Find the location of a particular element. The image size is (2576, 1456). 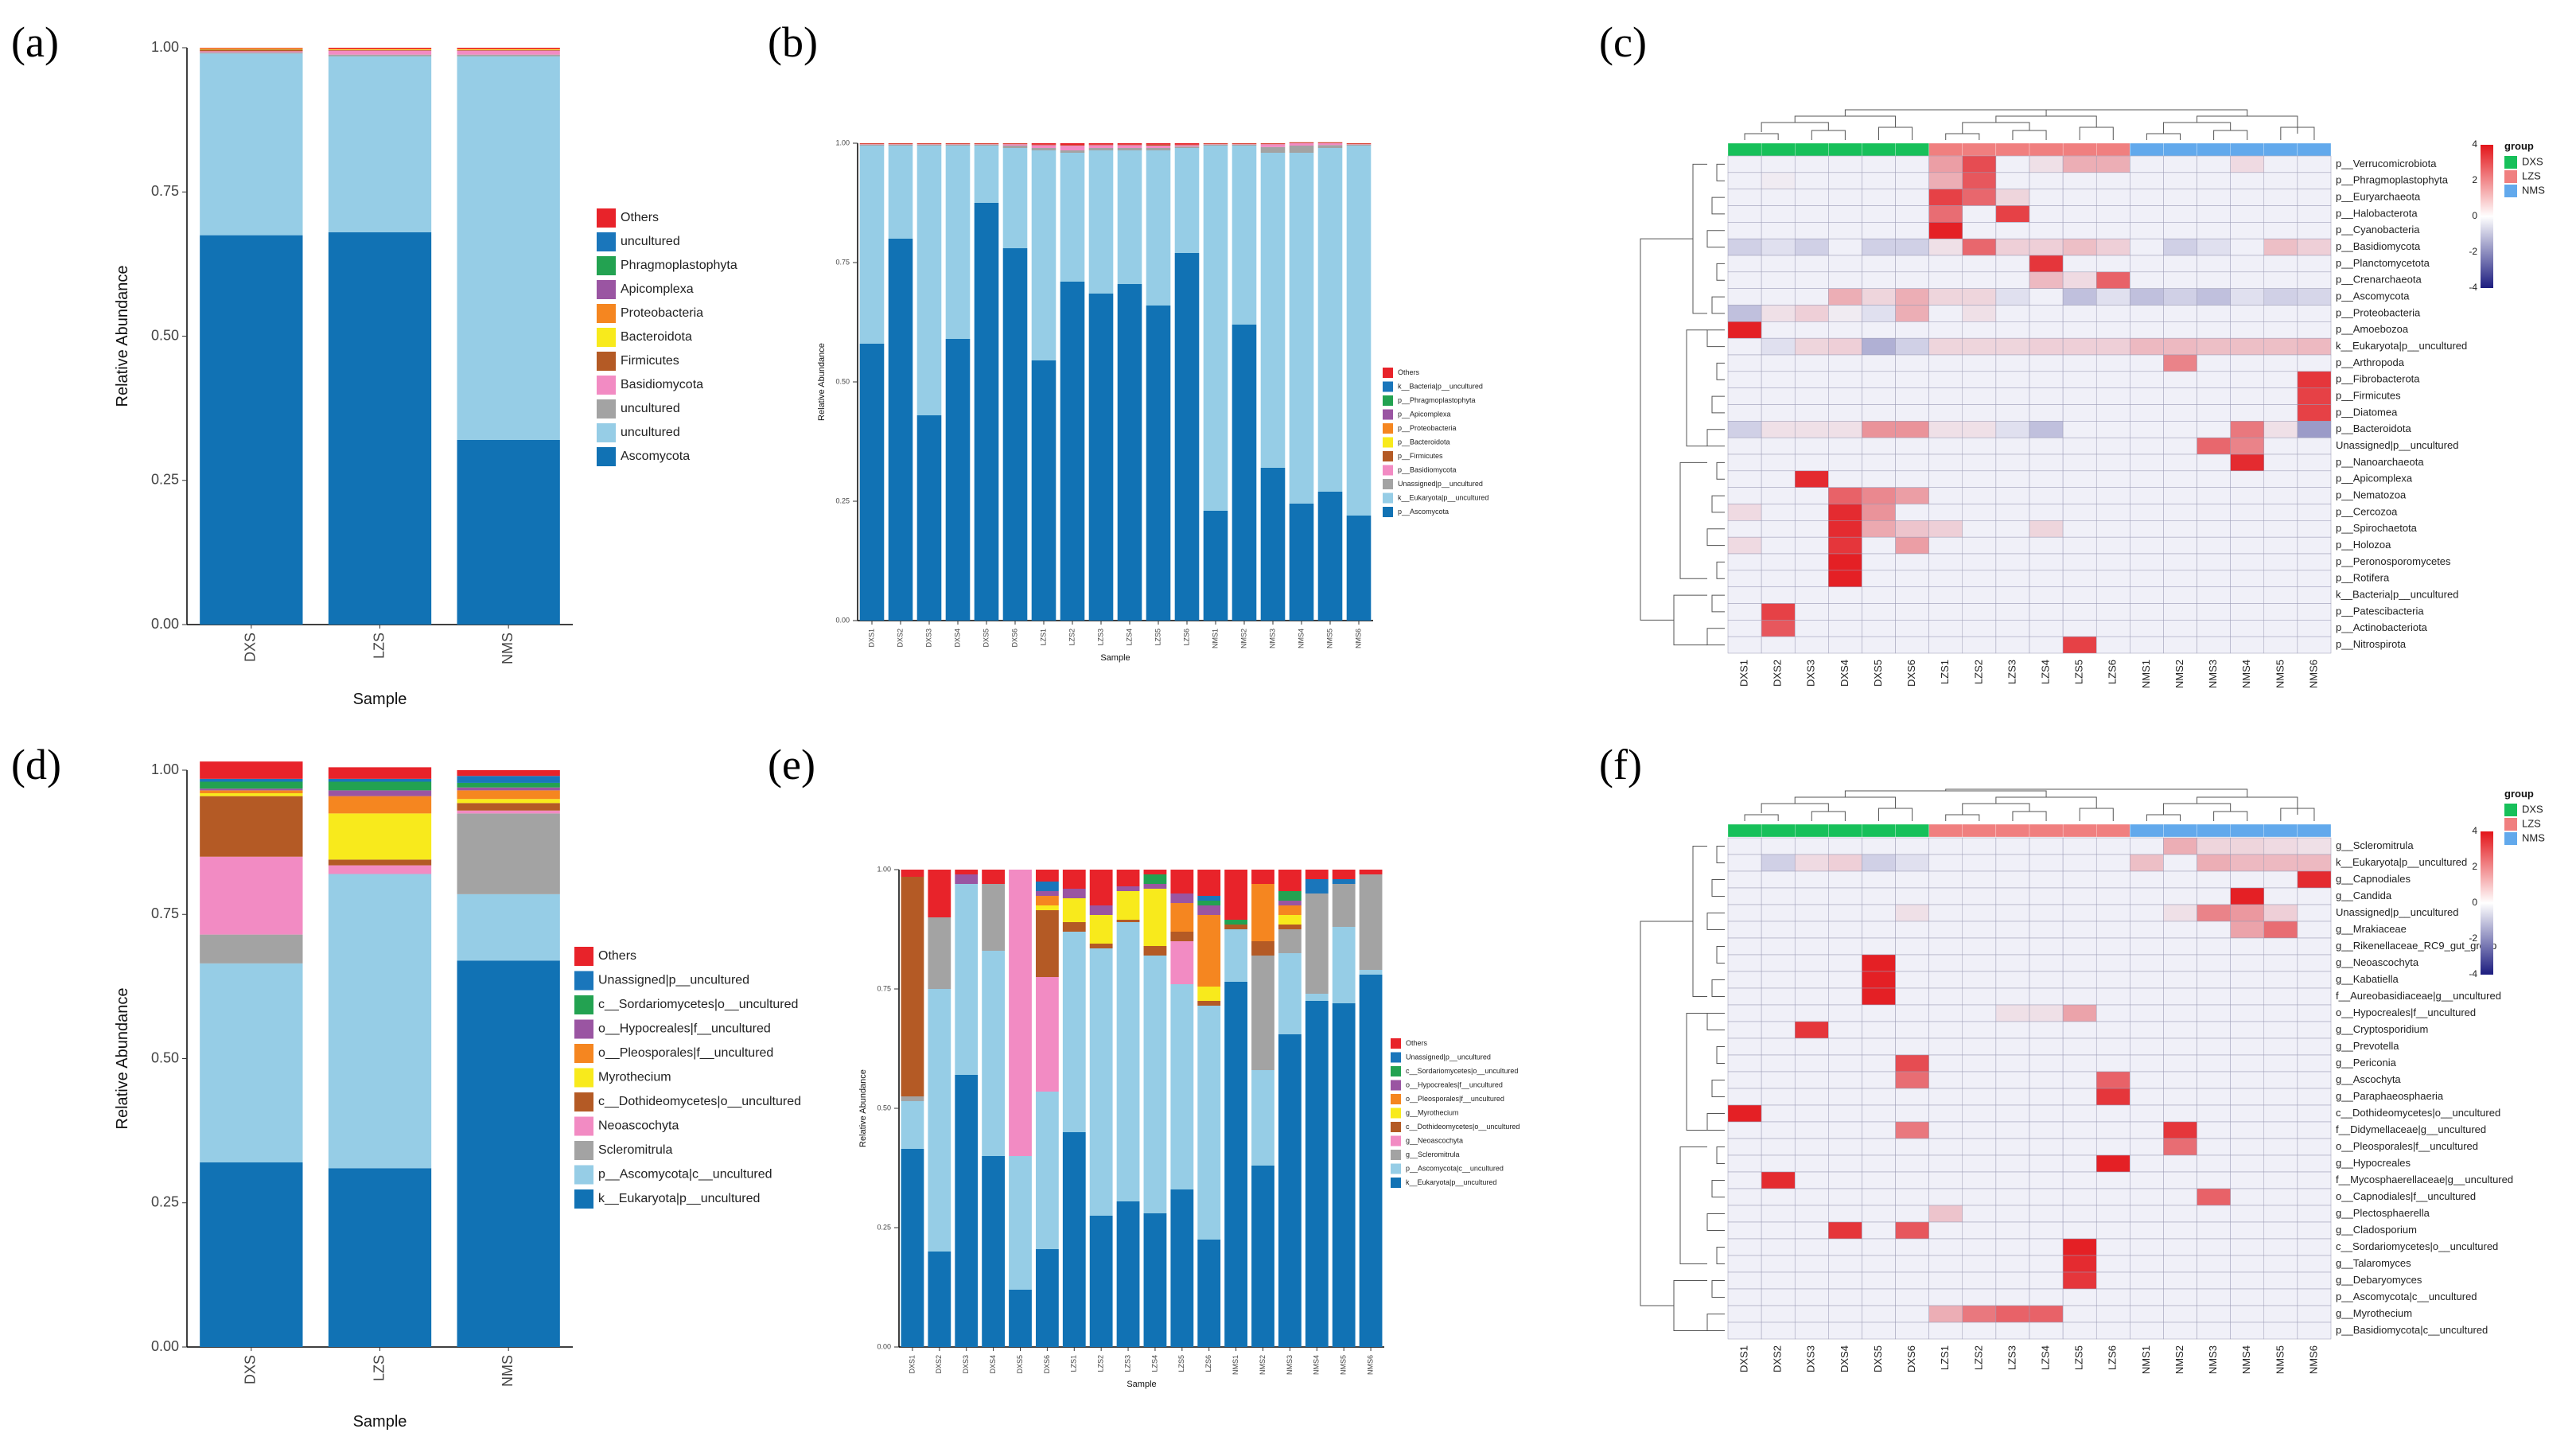

cell-f-didymellaceae-g-uncultured-lzs2 is located at coordinates (1980, 1130).